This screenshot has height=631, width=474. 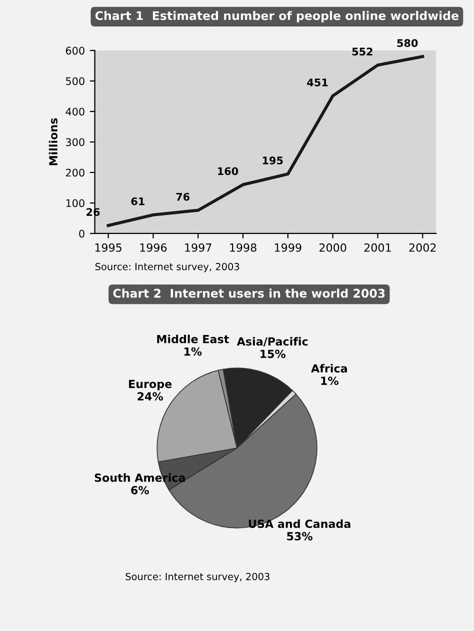 I want to click on data-label: 580, so click(x=407, y=43).